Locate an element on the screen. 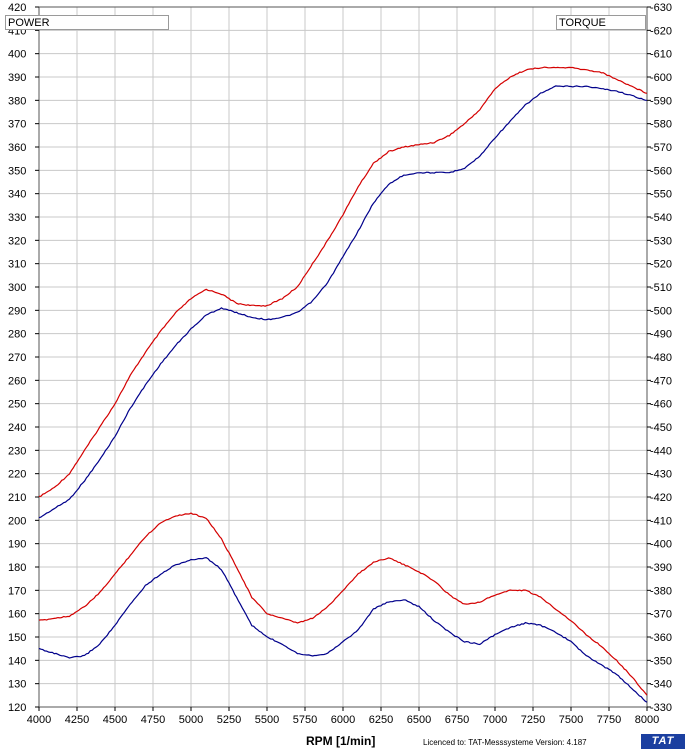 This screenshot has height=751, width=689. right-tick-label: -540 is located at coordinates (661, 218).